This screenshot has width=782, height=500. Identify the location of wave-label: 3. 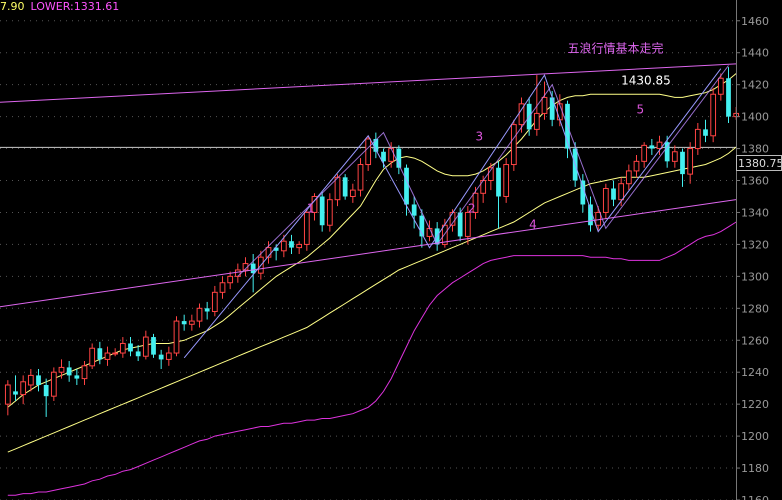
(480, 137).